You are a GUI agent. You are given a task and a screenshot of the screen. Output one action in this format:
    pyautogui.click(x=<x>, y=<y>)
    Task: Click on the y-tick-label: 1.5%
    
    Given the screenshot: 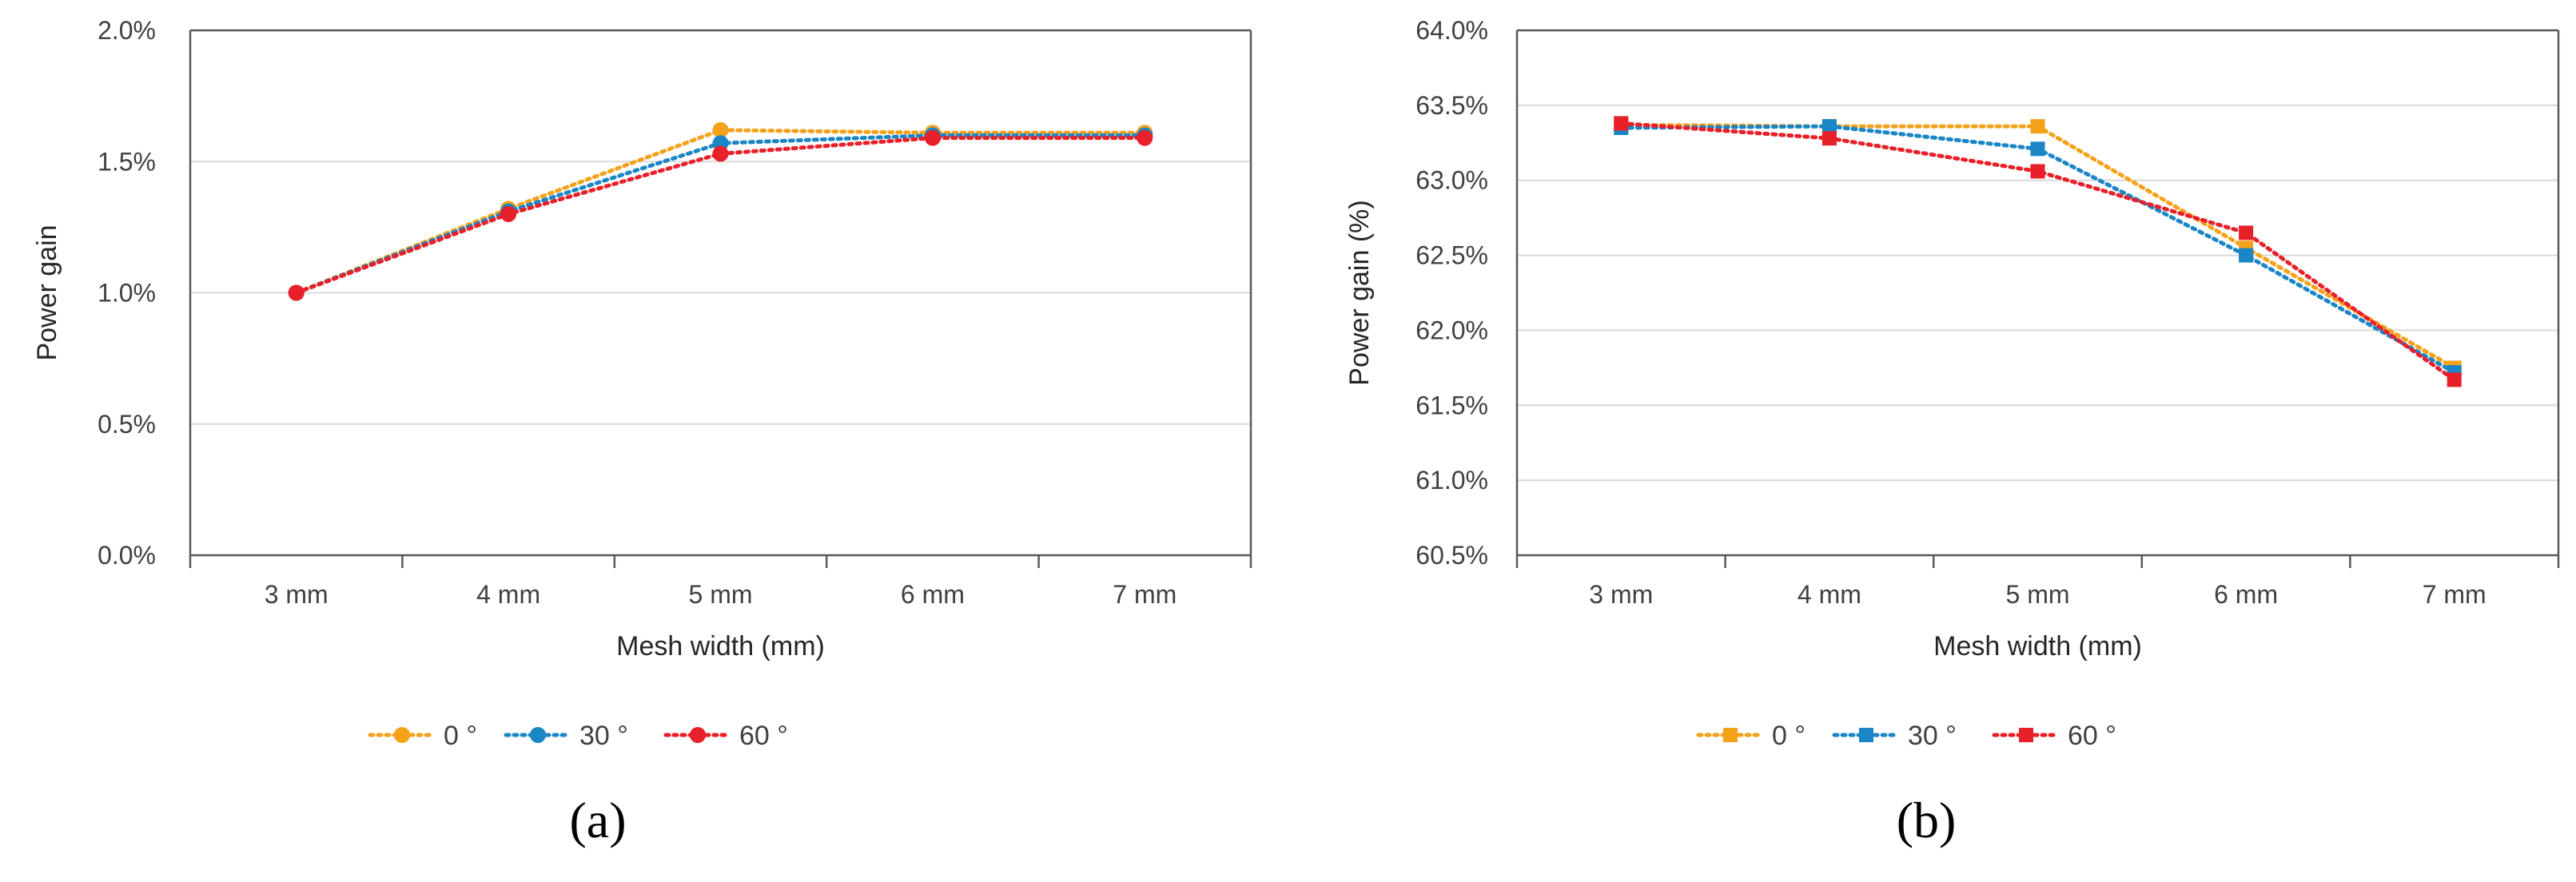 What is the action you would take?
    pyautogui.click(x=127, y=162)
    